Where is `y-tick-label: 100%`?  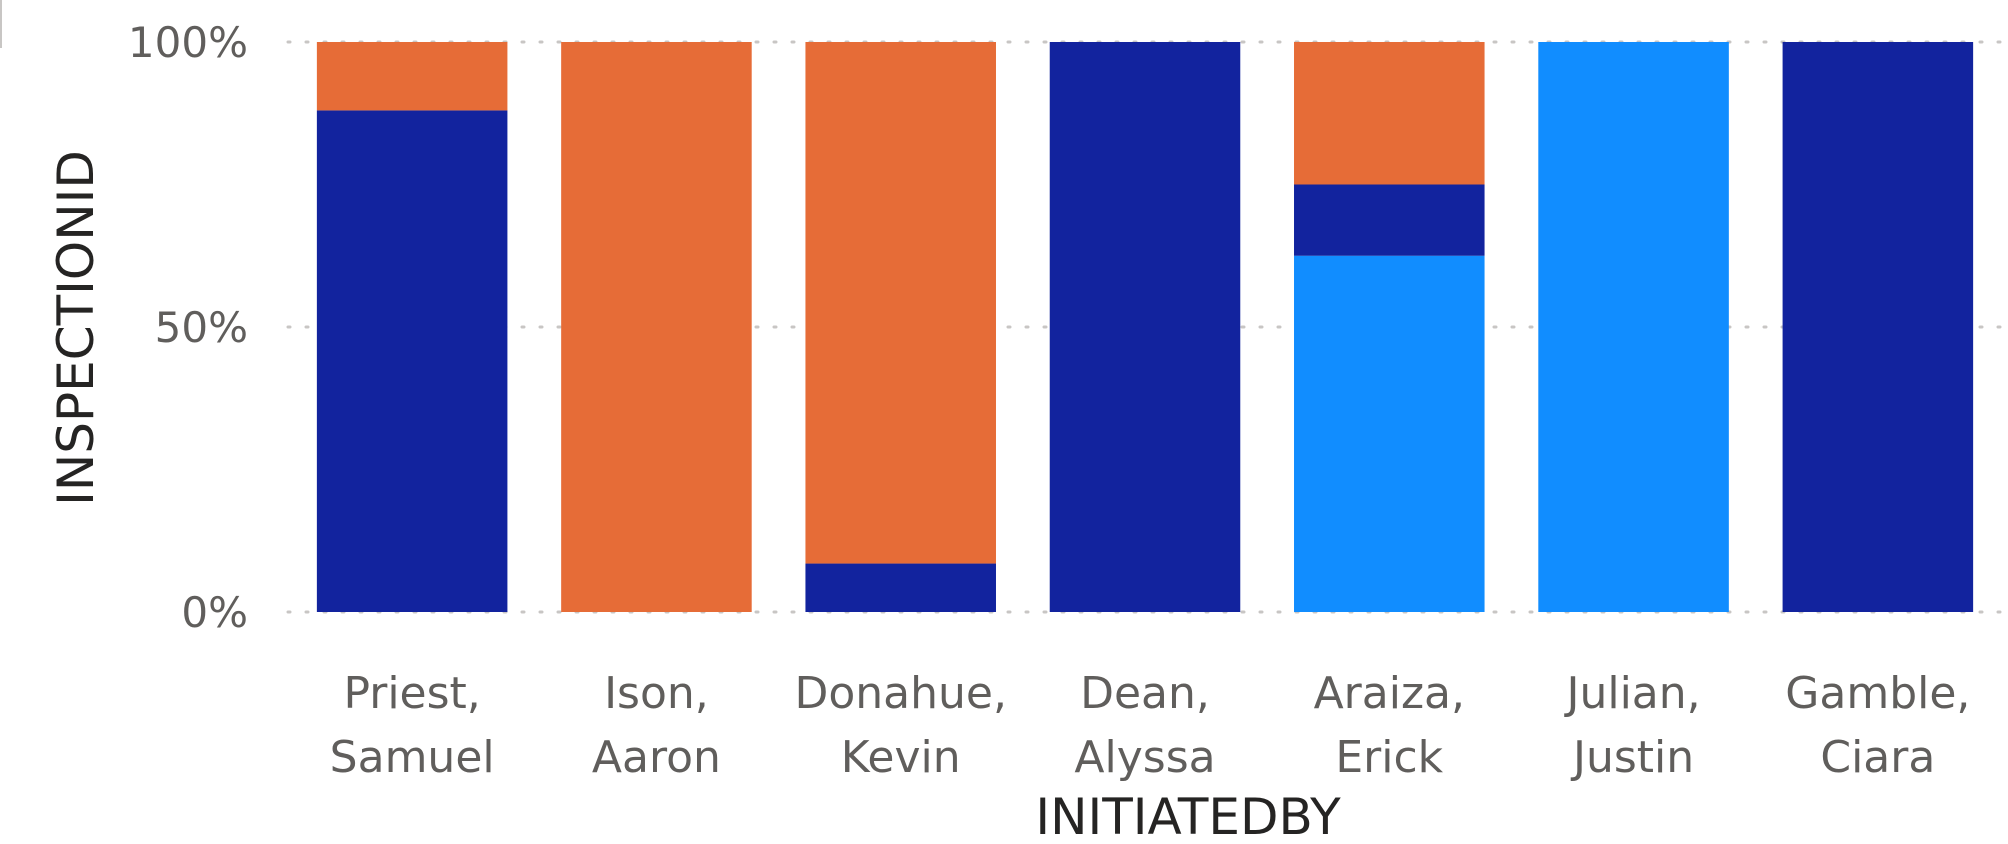 y-tick-label: 100% is located at coordinates (188, 42).